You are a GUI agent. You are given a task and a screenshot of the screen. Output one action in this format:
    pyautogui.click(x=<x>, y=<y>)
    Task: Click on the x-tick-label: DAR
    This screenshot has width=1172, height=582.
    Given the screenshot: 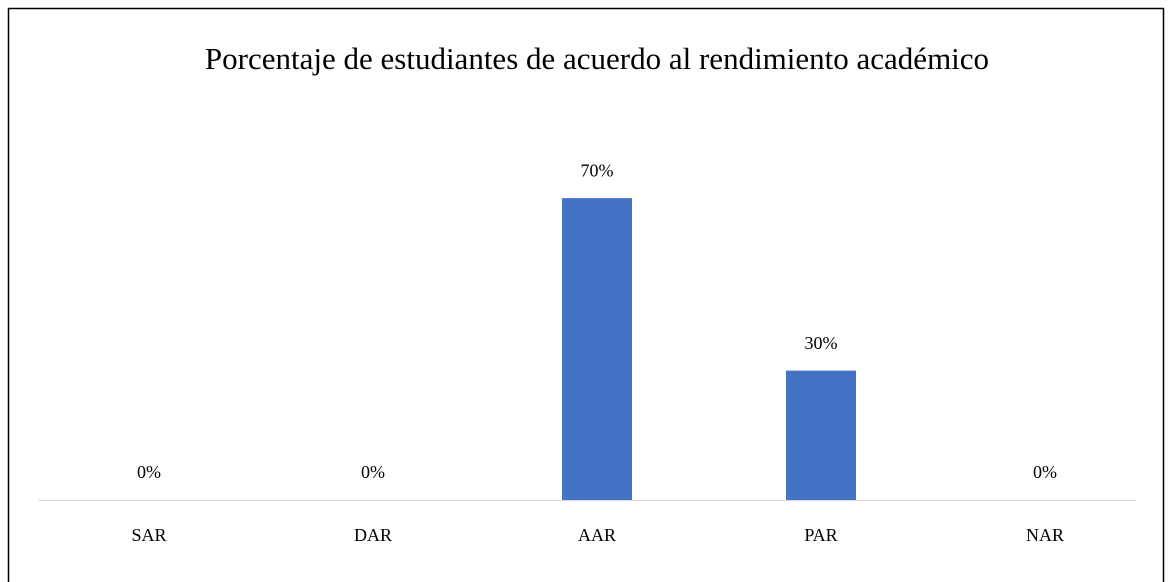 What is the action you would take?
    pyautogui.click(x=373, y=535)
    